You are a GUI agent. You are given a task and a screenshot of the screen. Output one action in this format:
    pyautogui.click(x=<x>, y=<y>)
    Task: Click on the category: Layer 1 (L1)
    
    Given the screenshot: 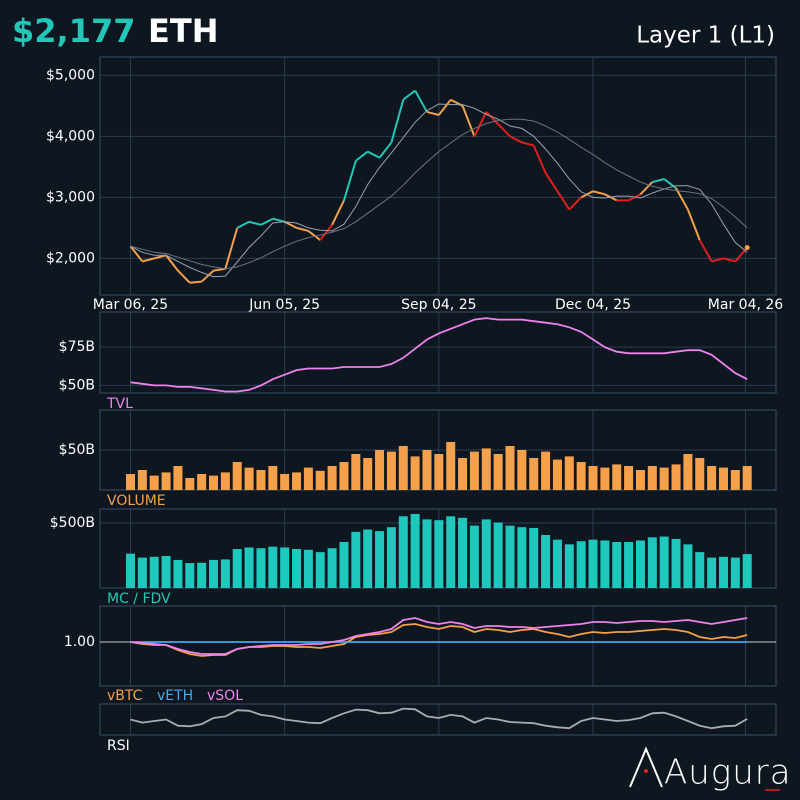 What is the action you would take?
    pyautogui.click(x=705, y=36)
    